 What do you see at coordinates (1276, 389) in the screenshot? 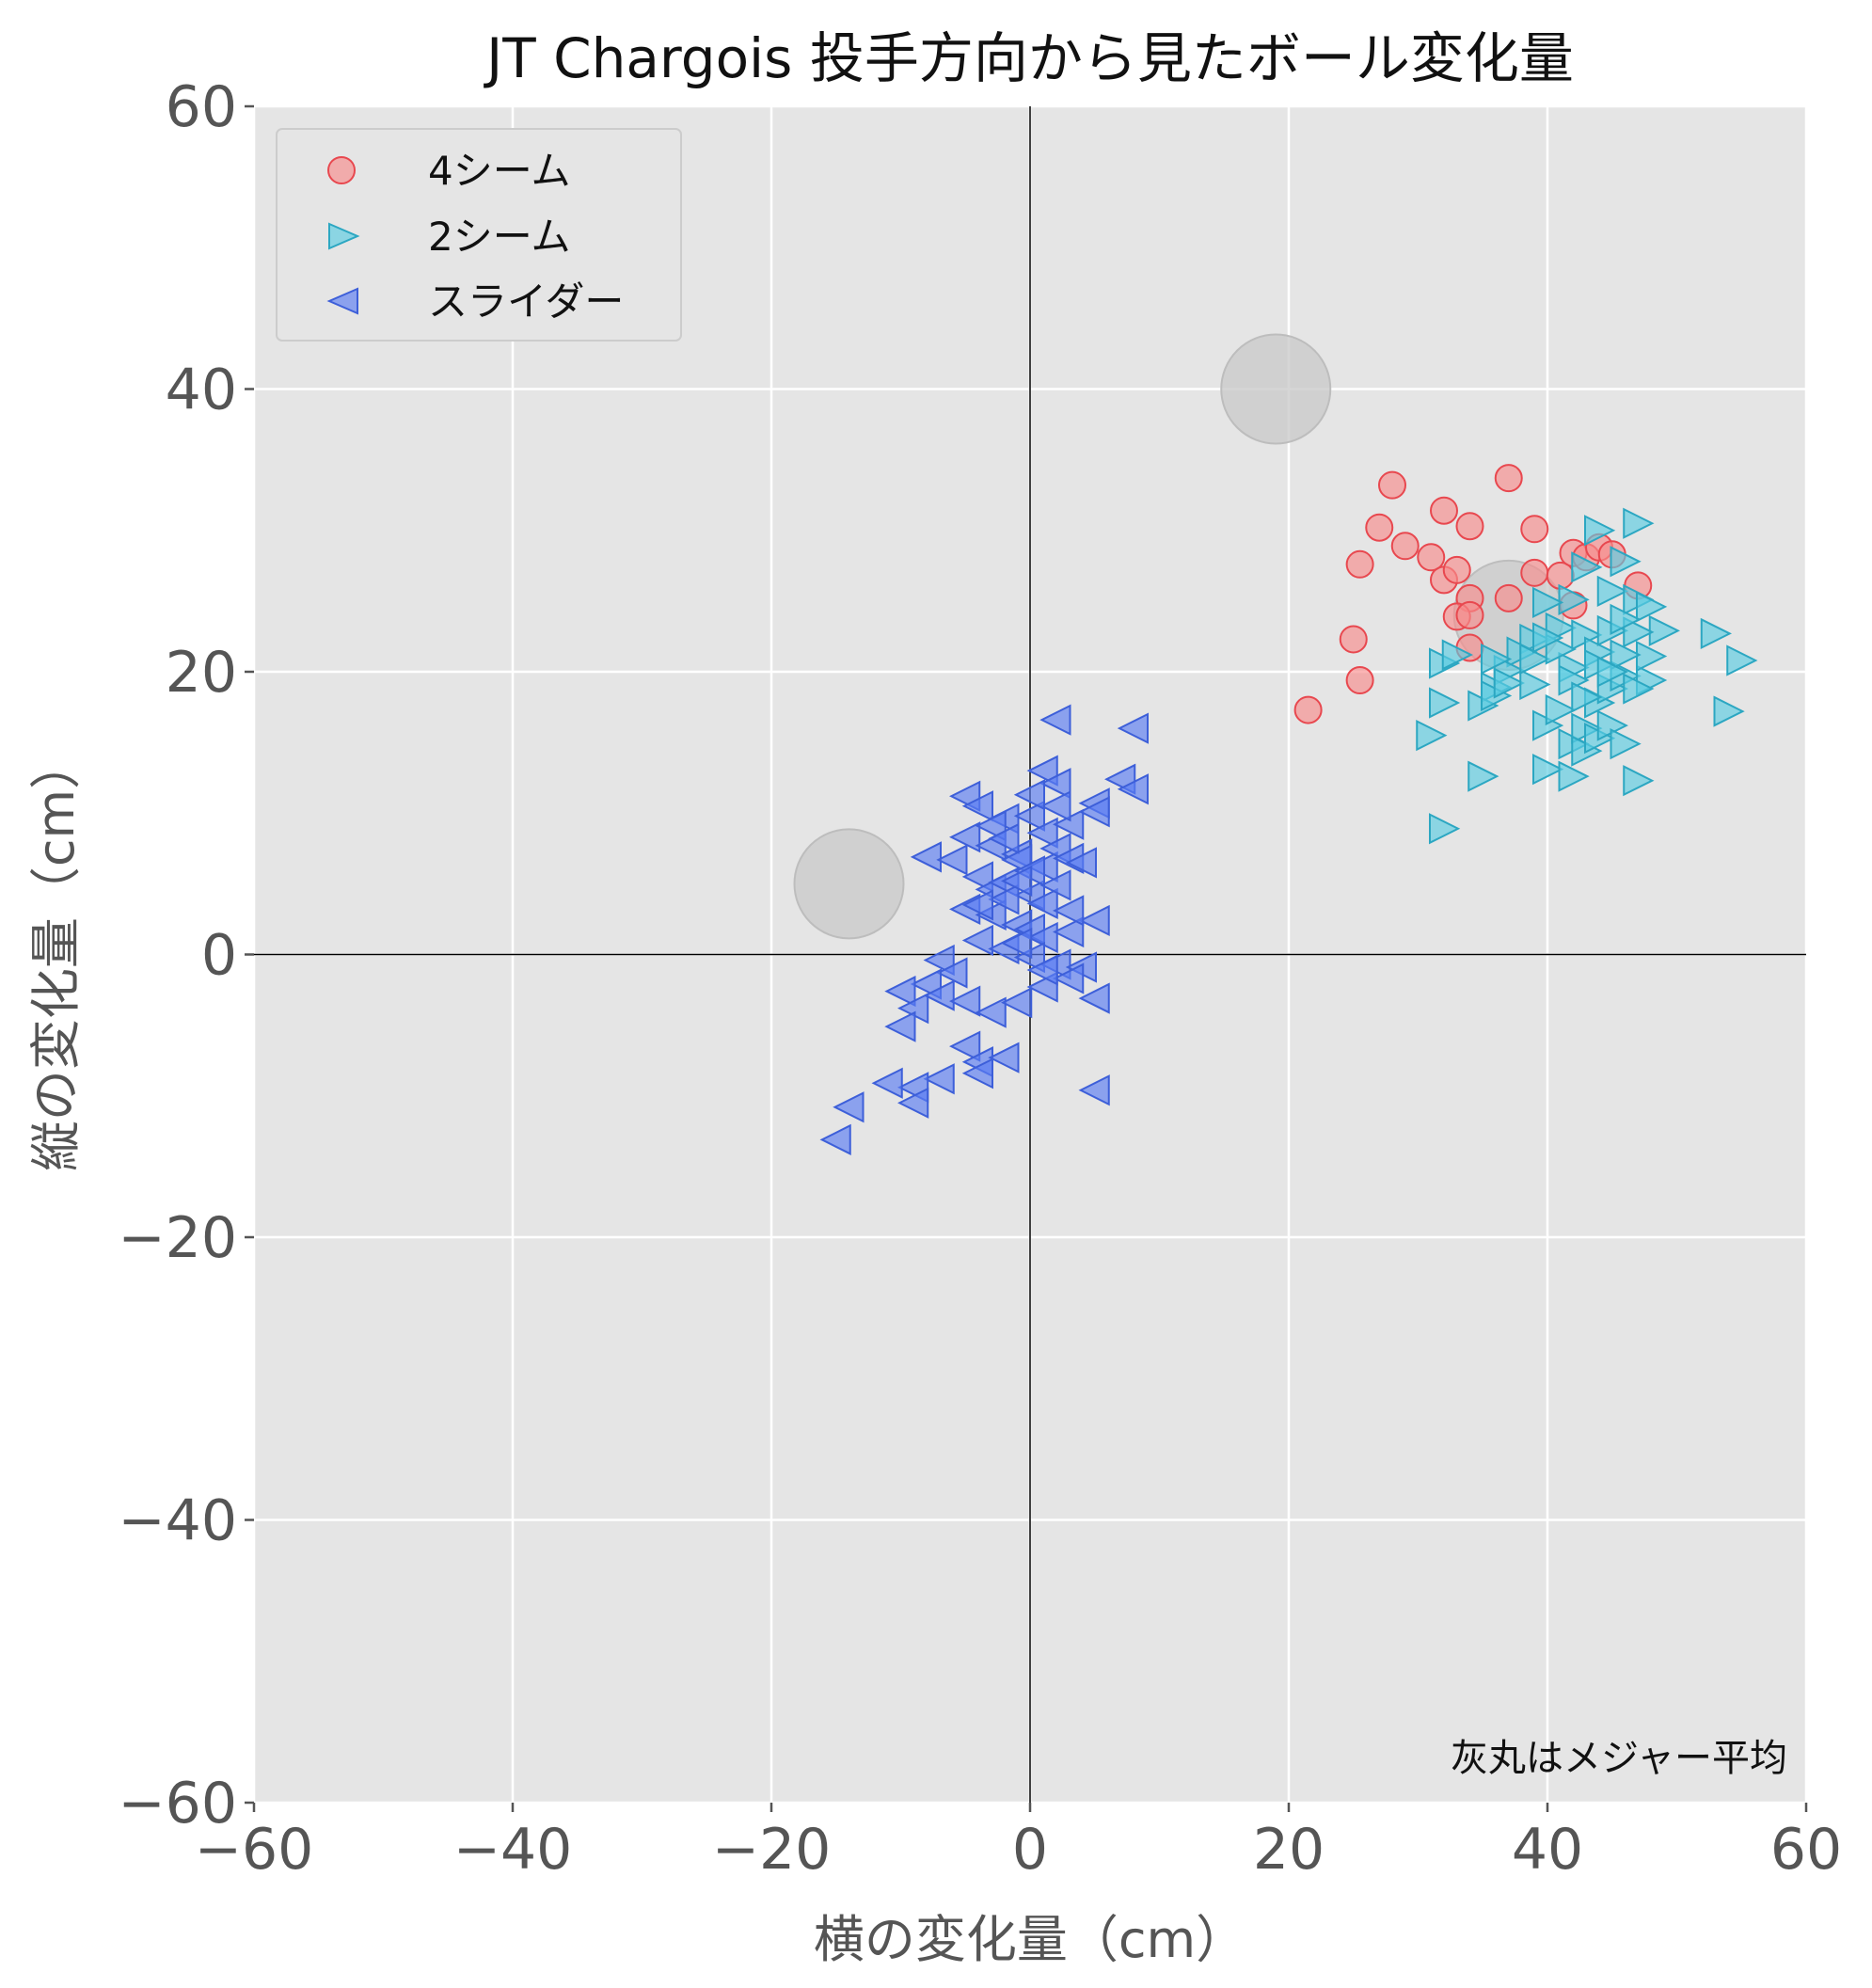
I see `league-average-circle` at bounding box center [1276, 389].